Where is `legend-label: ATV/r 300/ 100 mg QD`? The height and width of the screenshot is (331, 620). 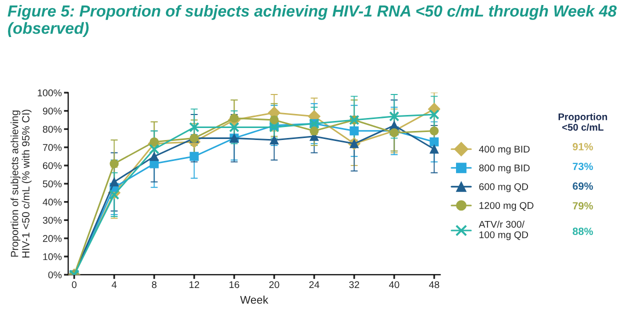 legend-label: ATV/r 300/ 100 mg QD is located at coordinates (503, 230).